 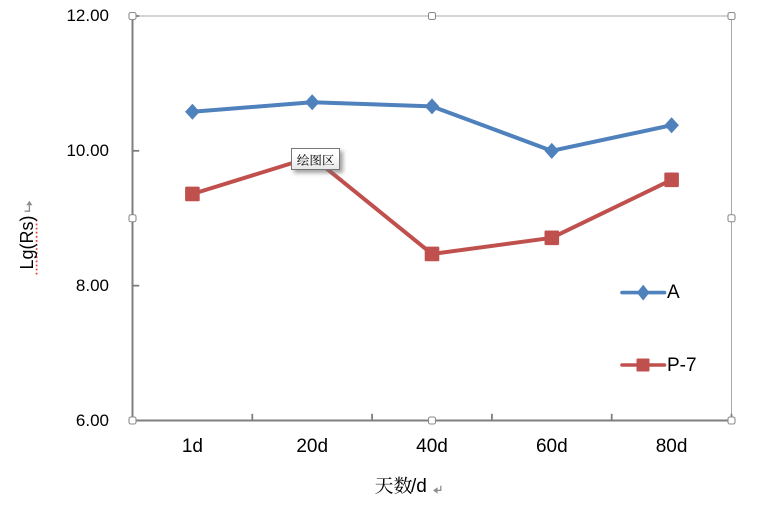 I want to click on series-P-7-marker-80d, so click(x=671, y=180).